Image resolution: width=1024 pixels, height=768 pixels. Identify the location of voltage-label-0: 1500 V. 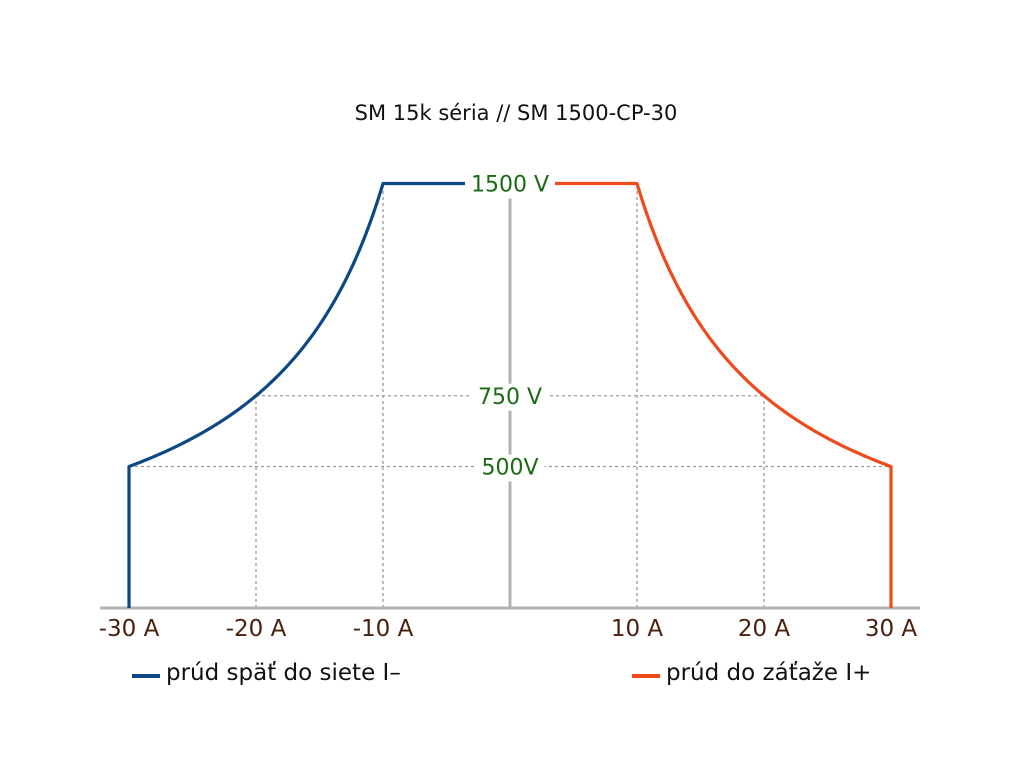
(510, 185).